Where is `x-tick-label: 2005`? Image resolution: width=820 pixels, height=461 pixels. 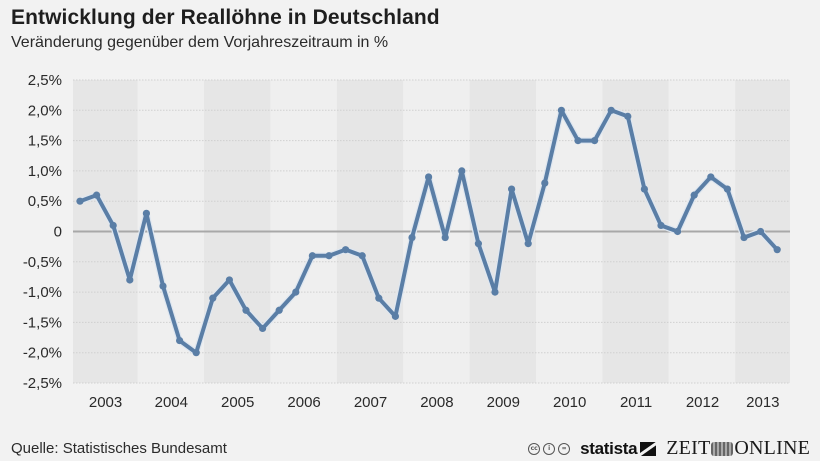 x-tick-label: 2005 is located at coordinates (237, 402).